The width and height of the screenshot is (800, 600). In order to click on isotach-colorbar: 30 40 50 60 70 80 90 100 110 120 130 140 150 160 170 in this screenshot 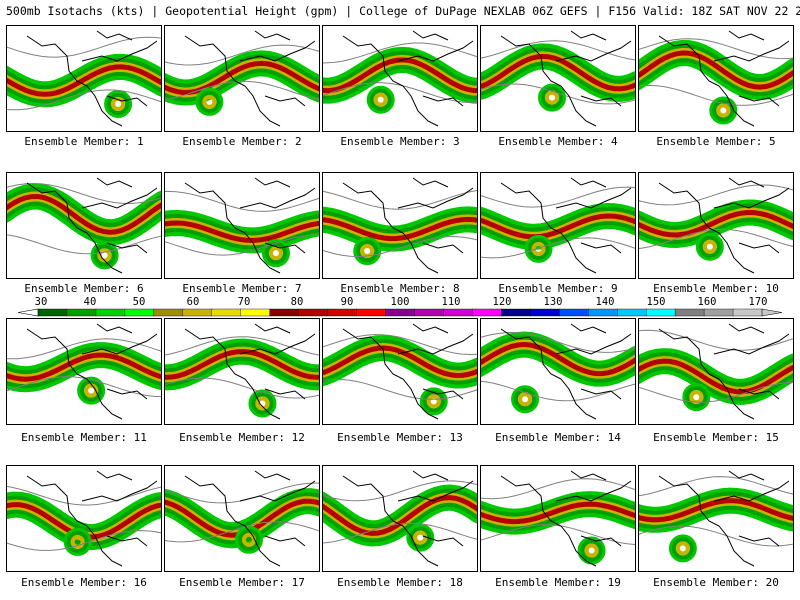, I will do `click(400, 308)`.